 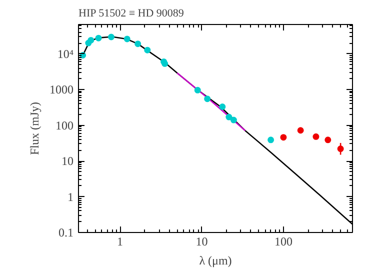 What do you see at coordinates (65, 125) in the screenshot?
I see `y-tick-label: 100` at bounding box center [65, 125].